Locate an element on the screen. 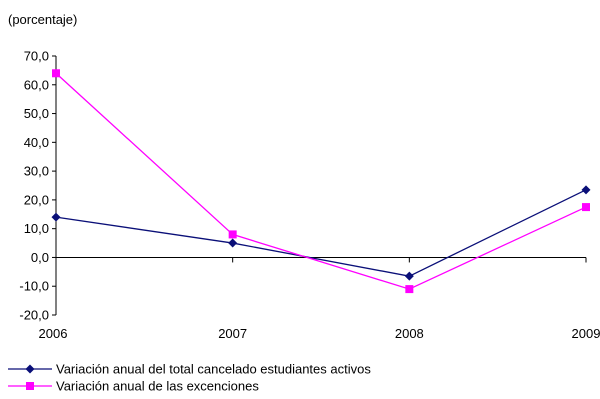 This screenshot has width=600, height=399. y-tick-label: 20,0 is located at coordinates (36, 199).